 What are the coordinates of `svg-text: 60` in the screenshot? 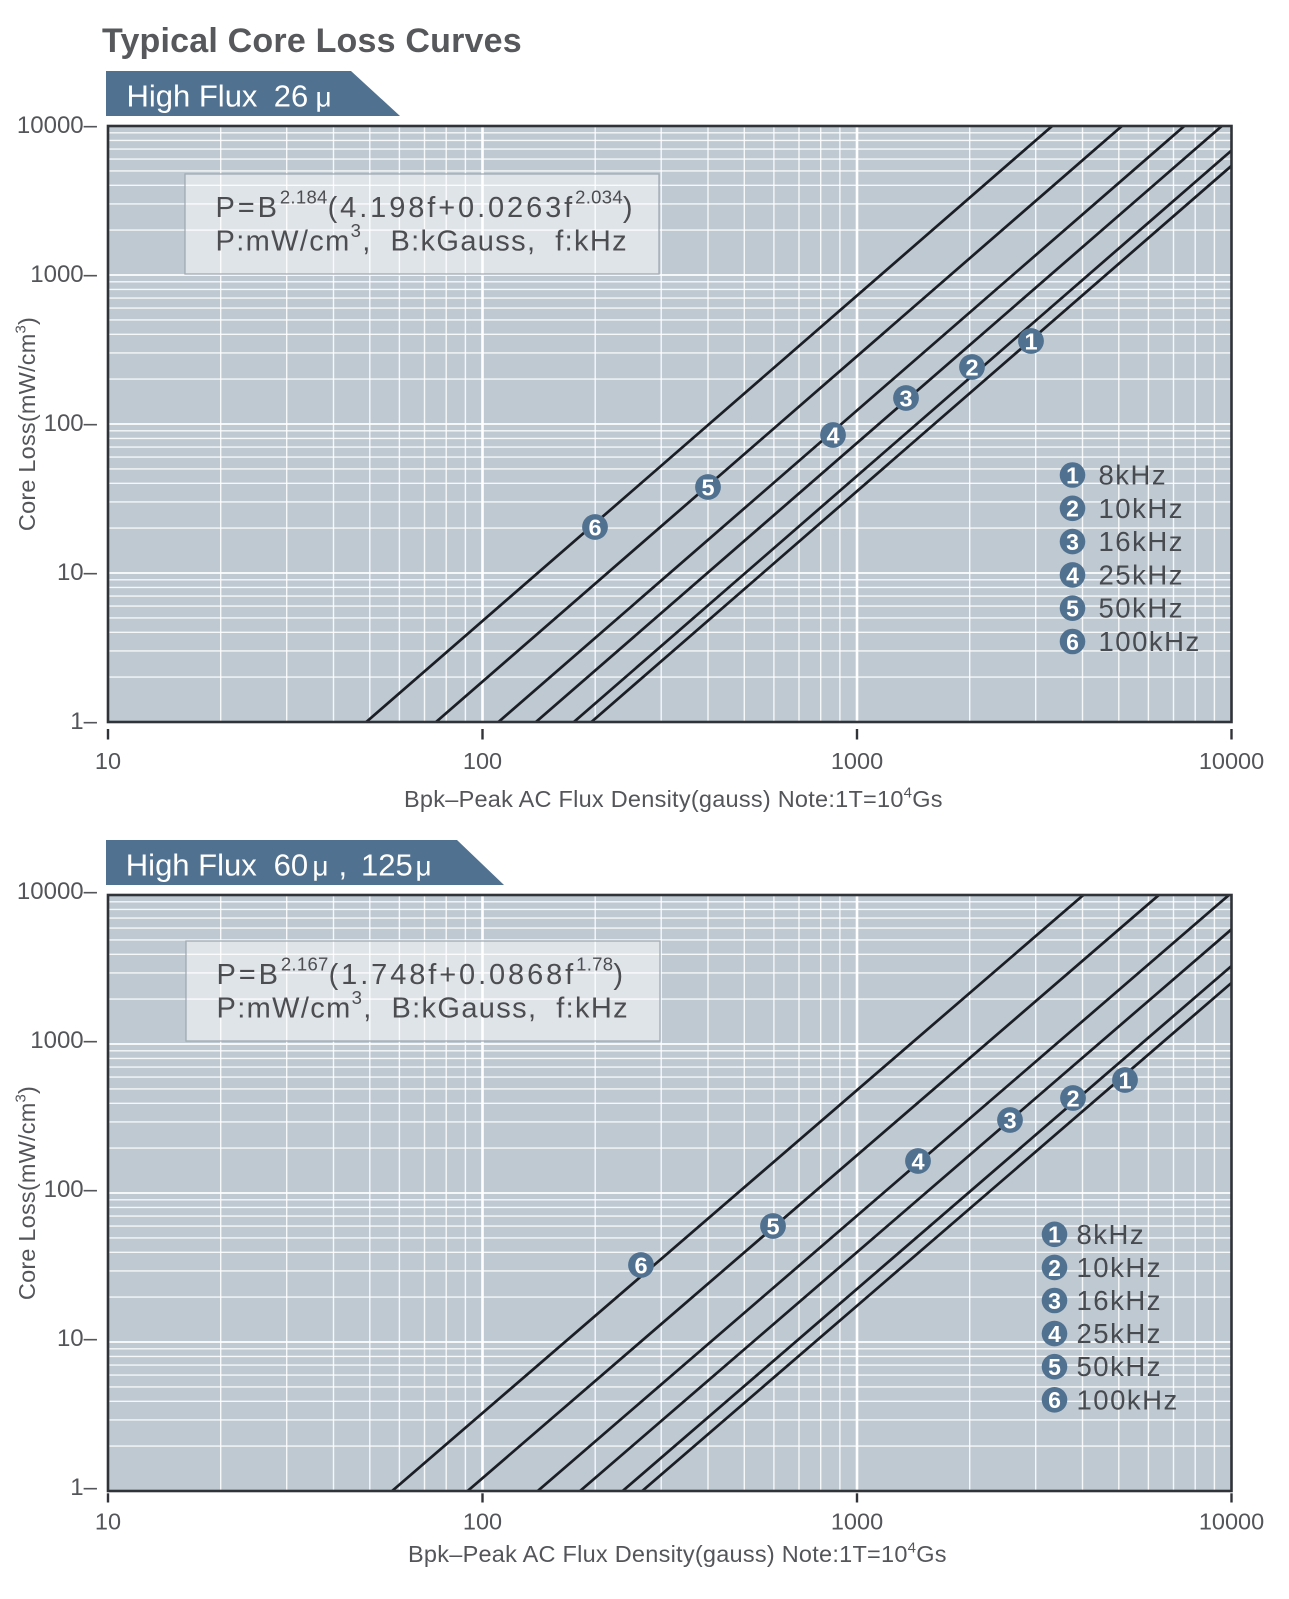 It's located at (291, 865).